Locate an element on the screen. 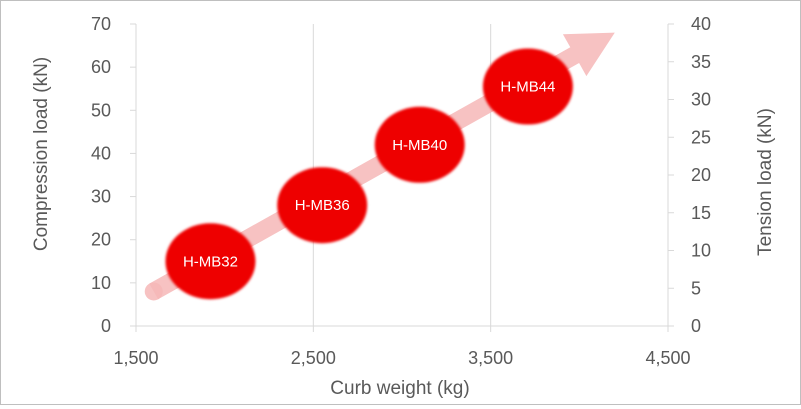 This screenshot has height=409, width=801. y-right-tick-label: 40 is located at coordinates (701, 24).